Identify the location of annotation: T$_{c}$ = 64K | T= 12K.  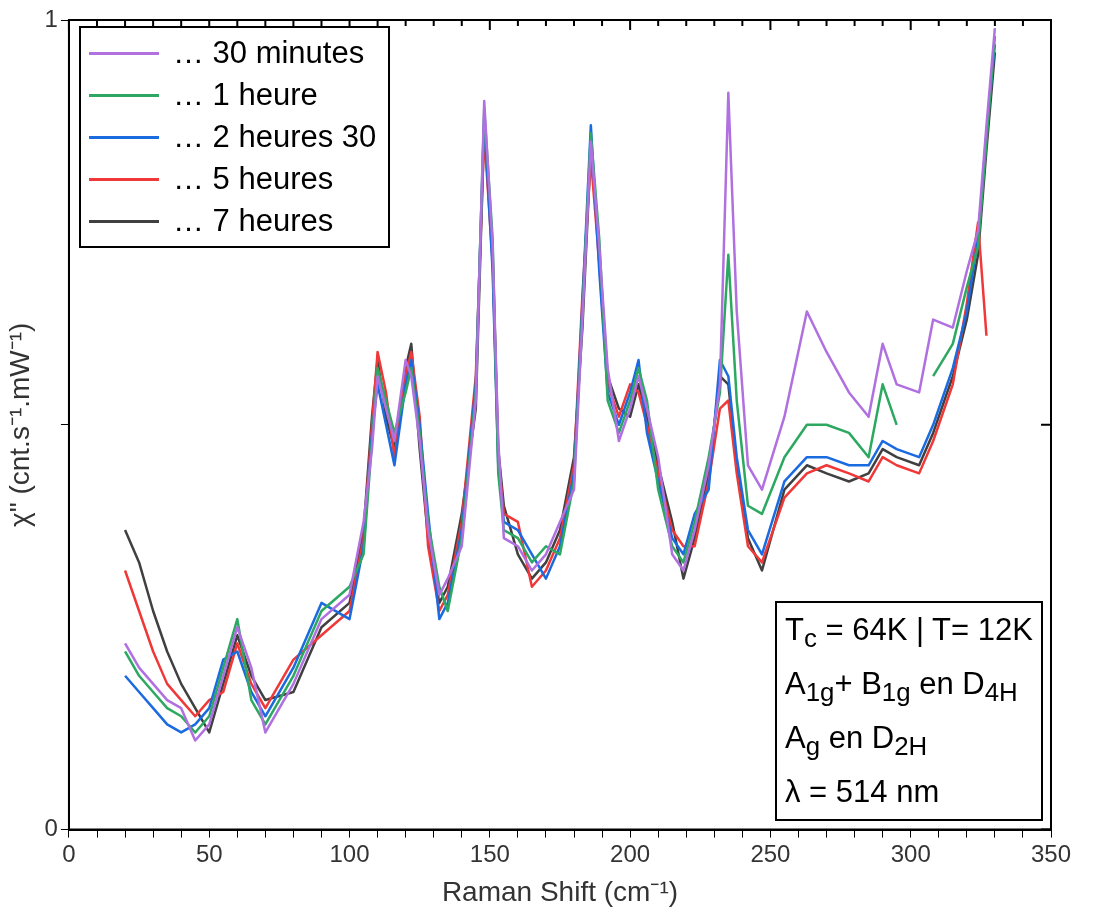
(909, 632).